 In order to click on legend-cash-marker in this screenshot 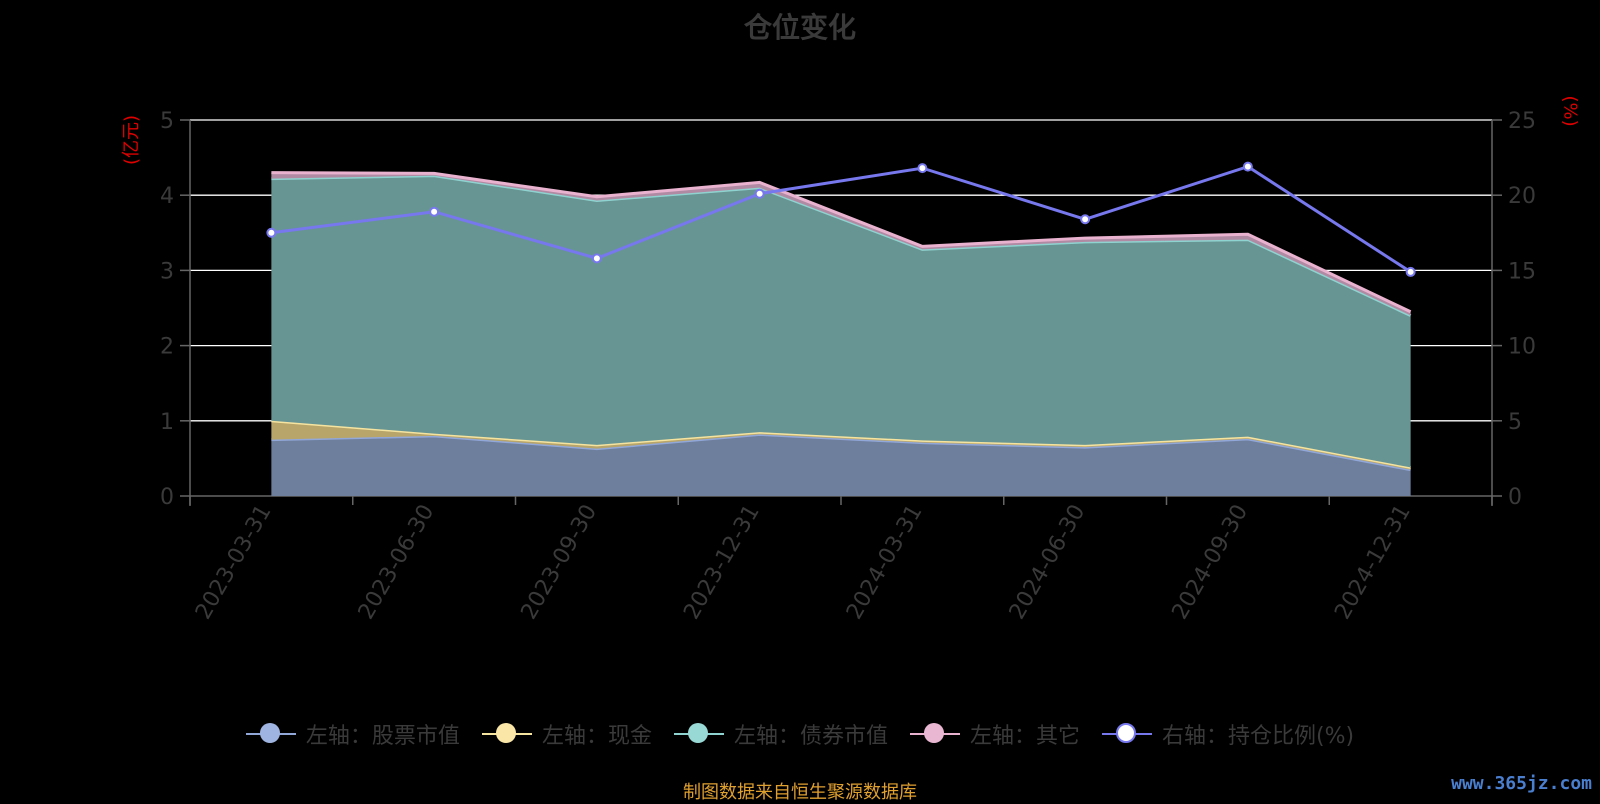, I will do `click(506, 734)`.